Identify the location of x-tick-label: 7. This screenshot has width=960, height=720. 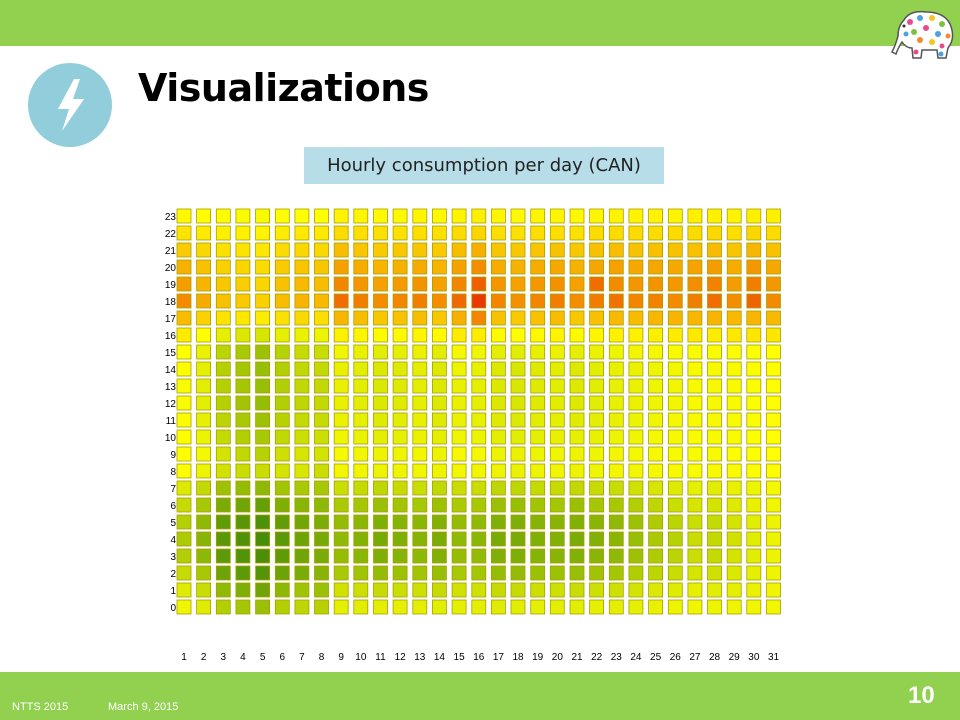
(302, 657).